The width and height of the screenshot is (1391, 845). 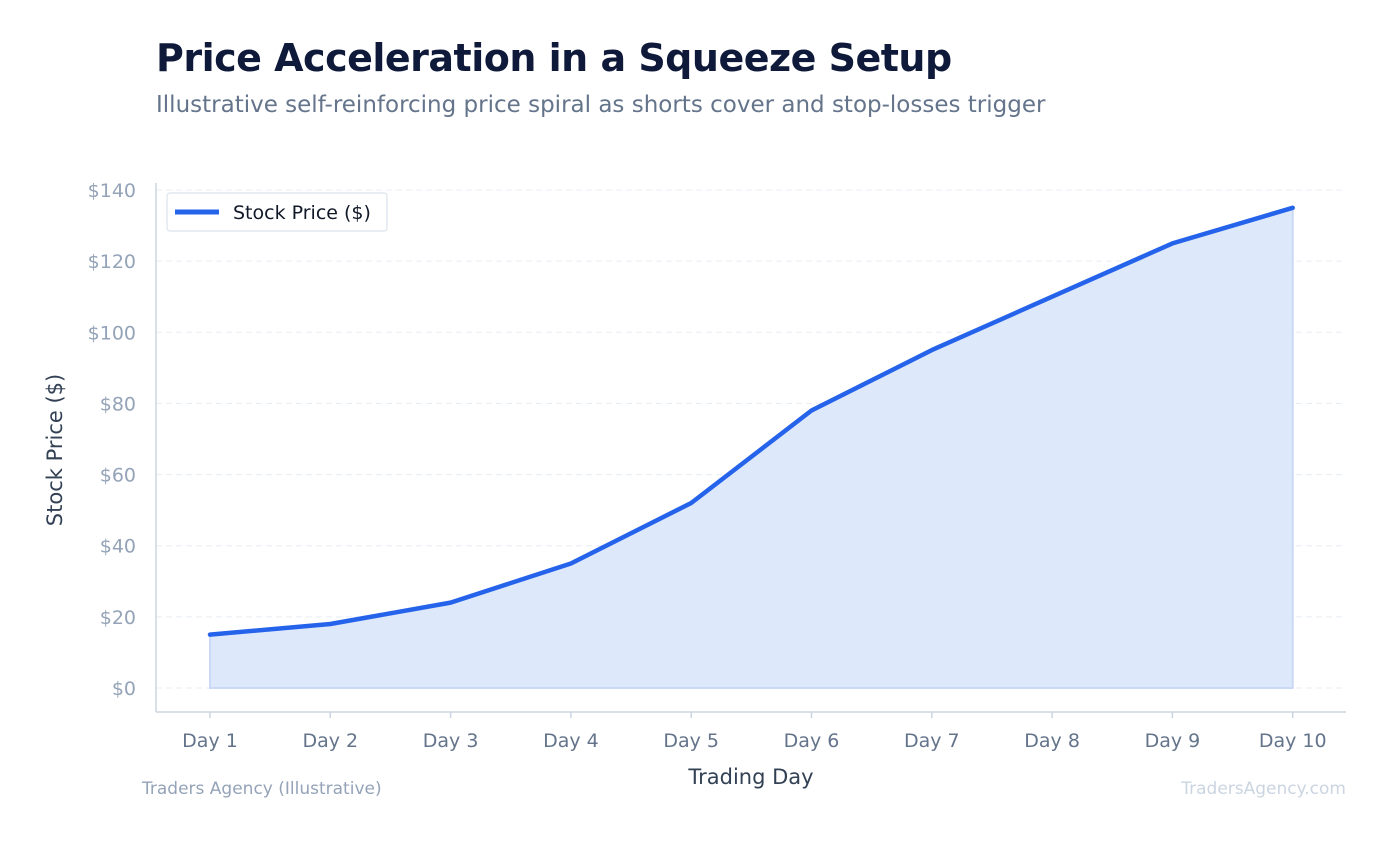 I want to click on y-tick-label: $0, so click(x=124, y=689).